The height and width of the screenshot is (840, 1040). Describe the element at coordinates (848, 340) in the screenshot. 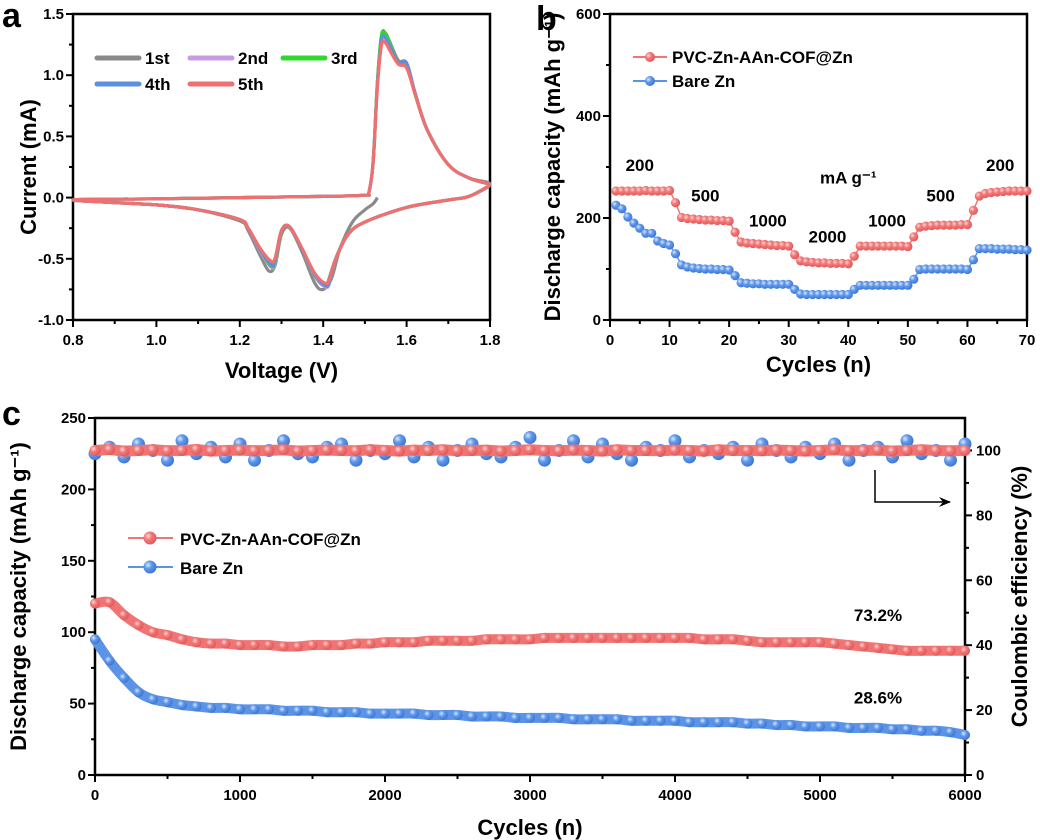

I see `x-tick-label: 40` at that location.